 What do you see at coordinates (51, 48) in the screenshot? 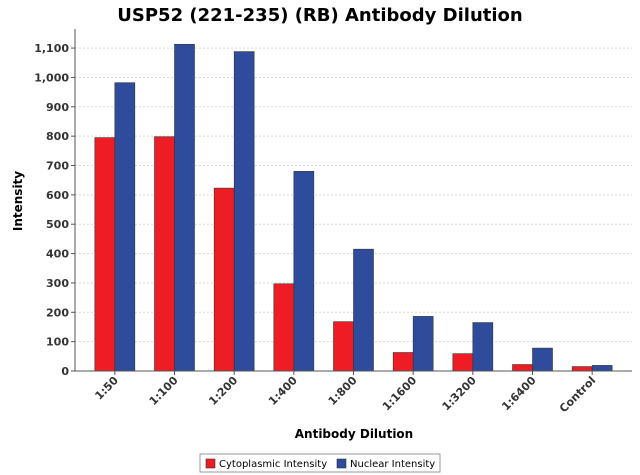
I see `y-tick-label: 1,100` at bounding box center [51, 48].